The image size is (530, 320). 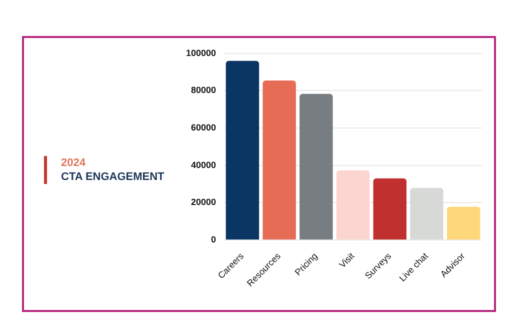 What do you see at coordinates (73, 163) in the screenshot?
I see `text: 2024` at bounding box center [73, 163].